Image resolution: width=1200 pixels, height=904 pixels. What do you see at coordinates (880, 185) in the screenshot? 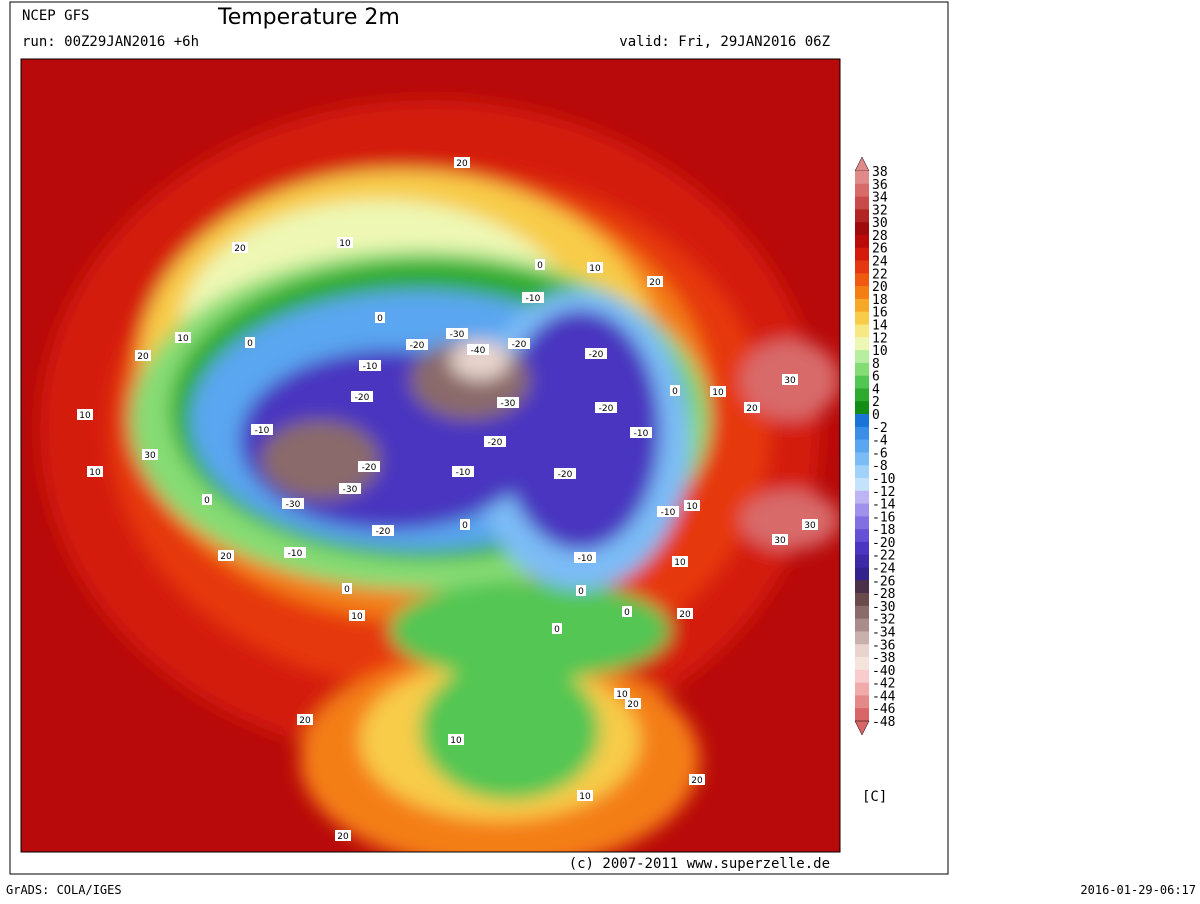
I see `colorbar-label: 36` at bounding box center [880, 185].